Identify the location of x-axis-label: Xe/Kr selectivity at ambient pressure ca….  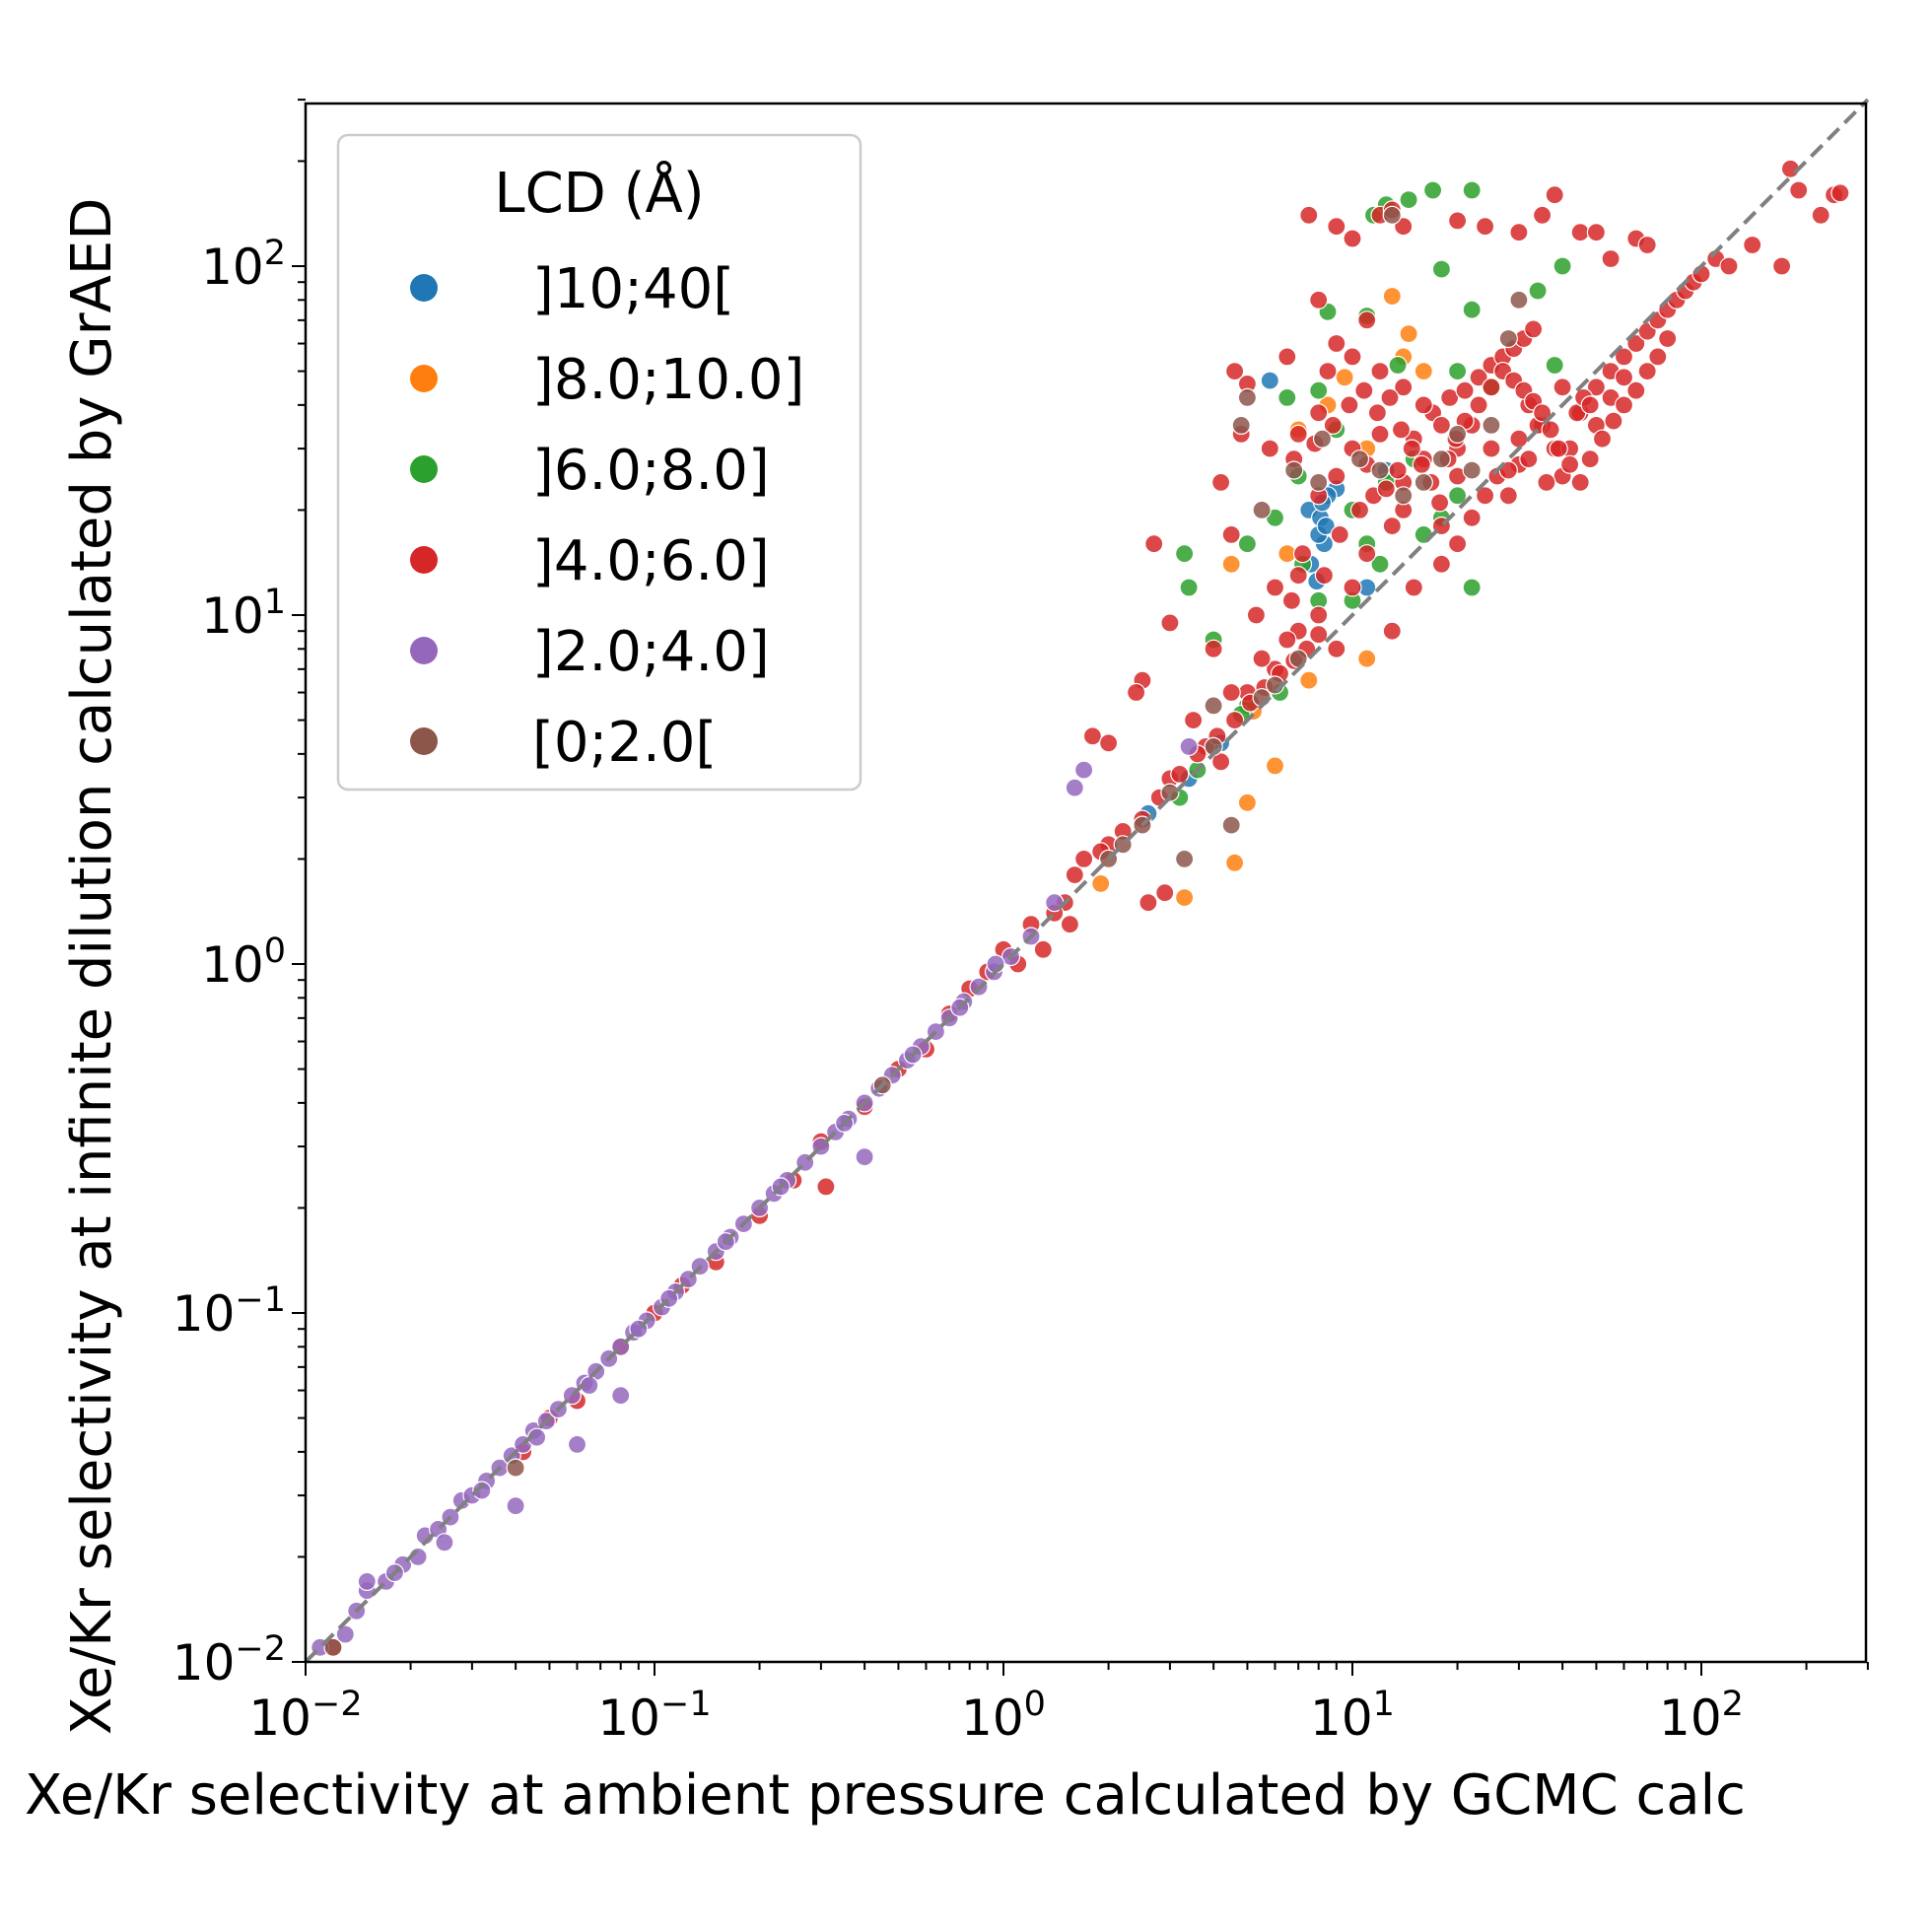
(886, 1796).